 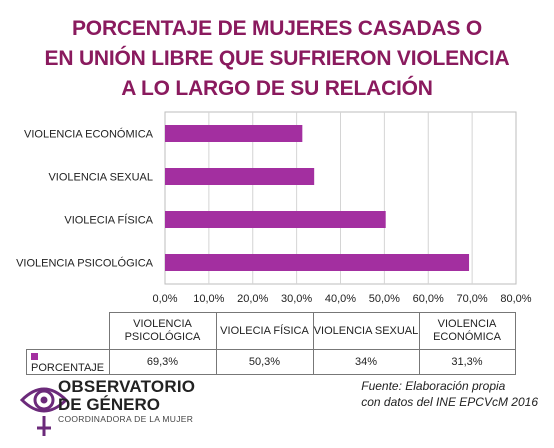 I want to click on logo-subtitle: COORDINADORA DE LA MUJER, so click(x=126, y=419).